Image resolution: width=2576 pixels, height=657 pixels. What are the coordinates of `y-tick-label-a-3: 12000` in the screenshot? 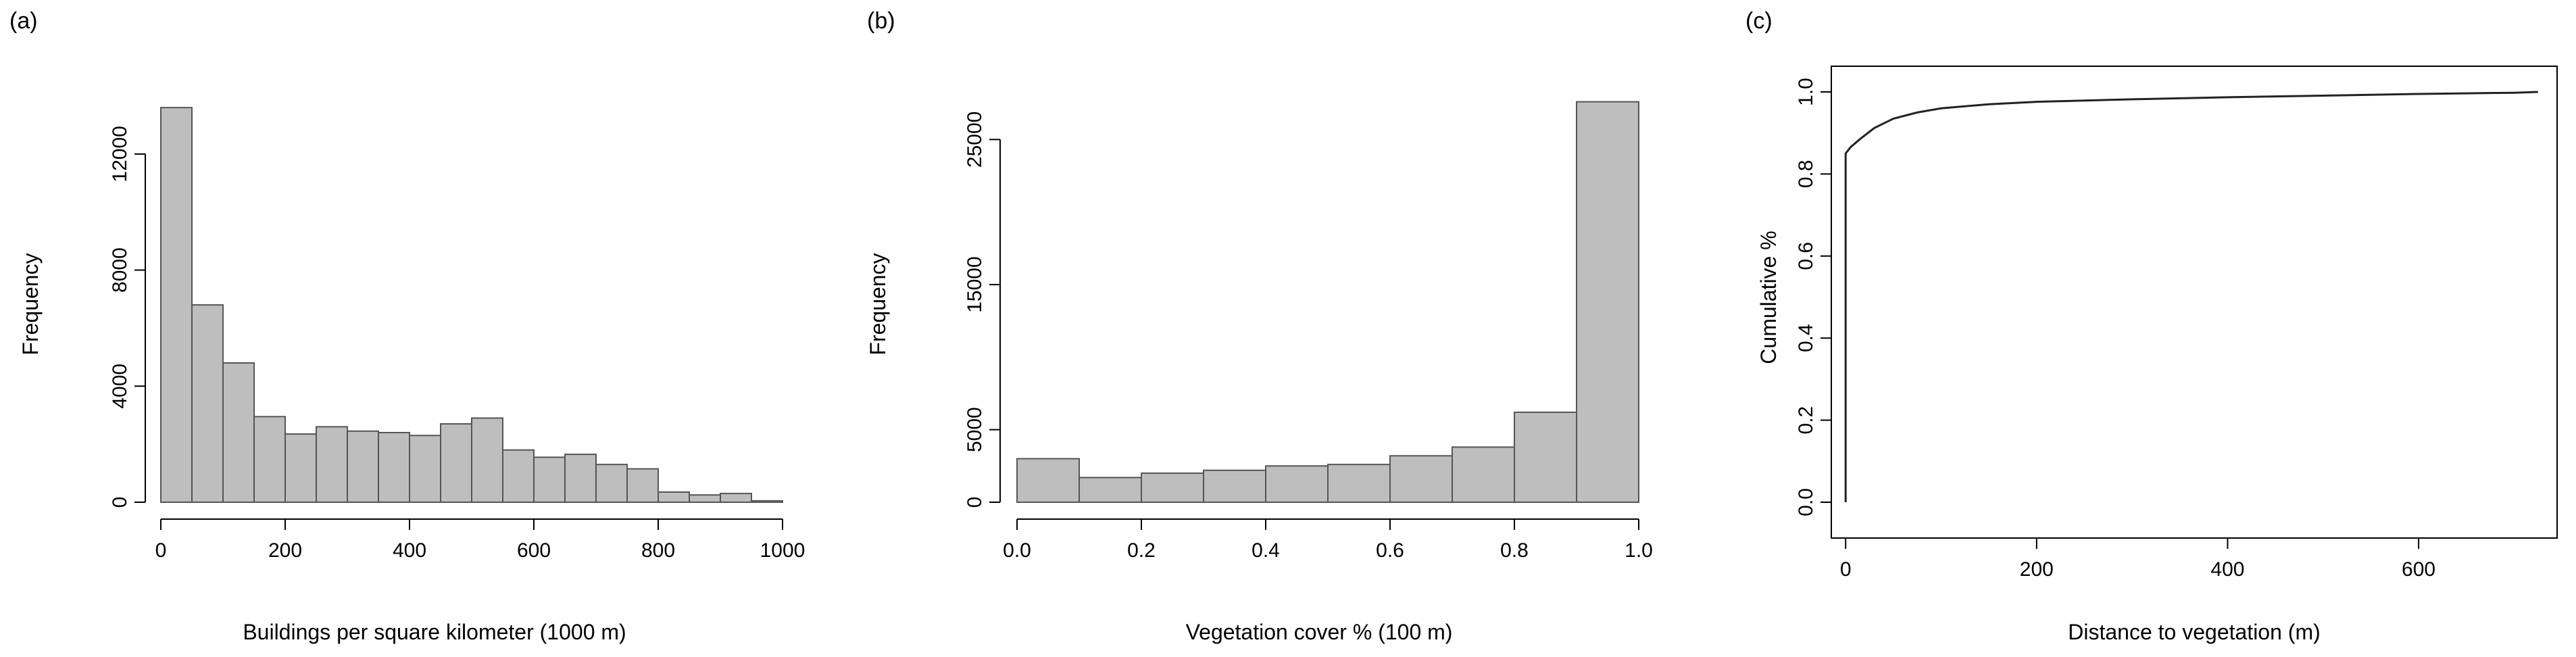 It's located at (120, 154).